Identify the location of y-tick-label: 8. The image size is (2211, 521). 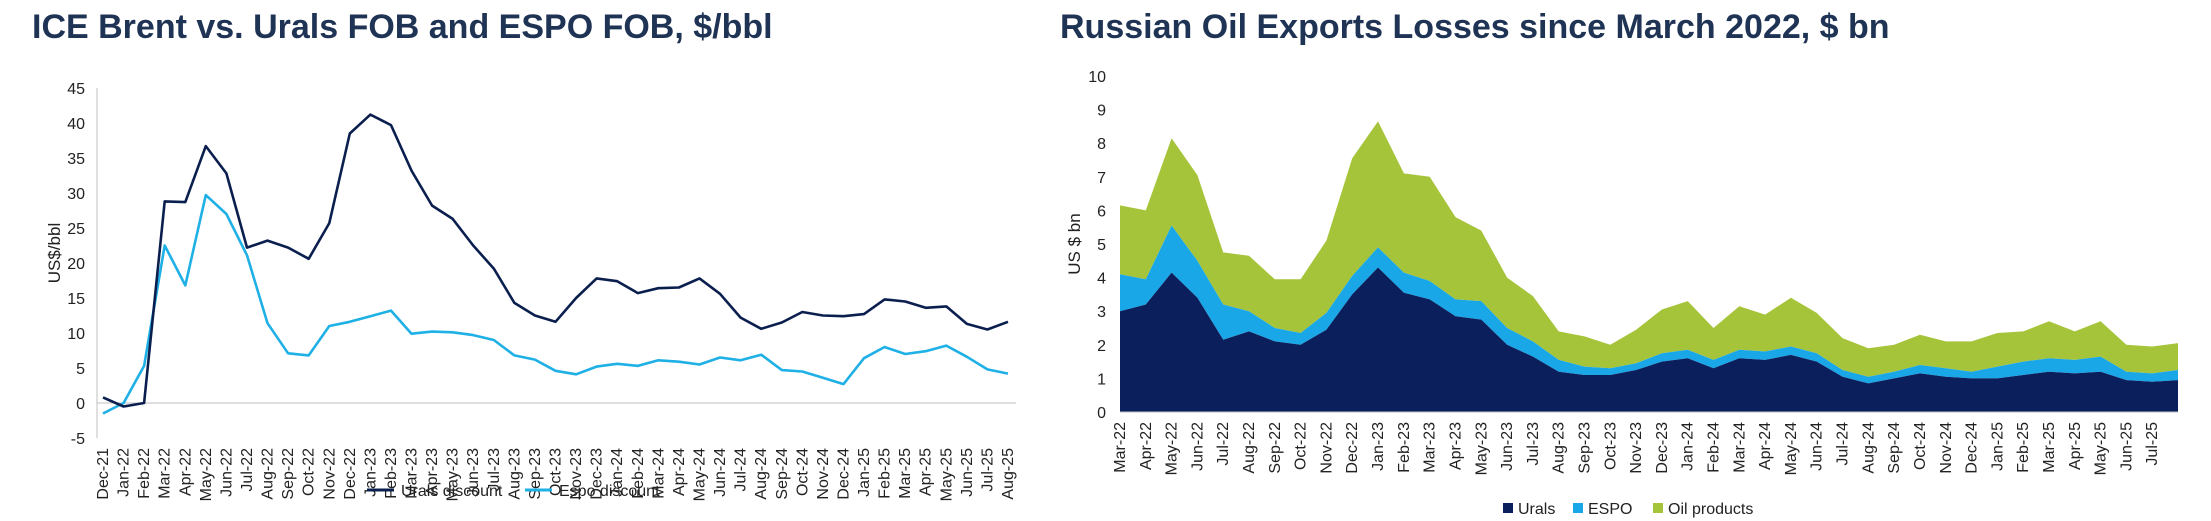
(1101, 144).